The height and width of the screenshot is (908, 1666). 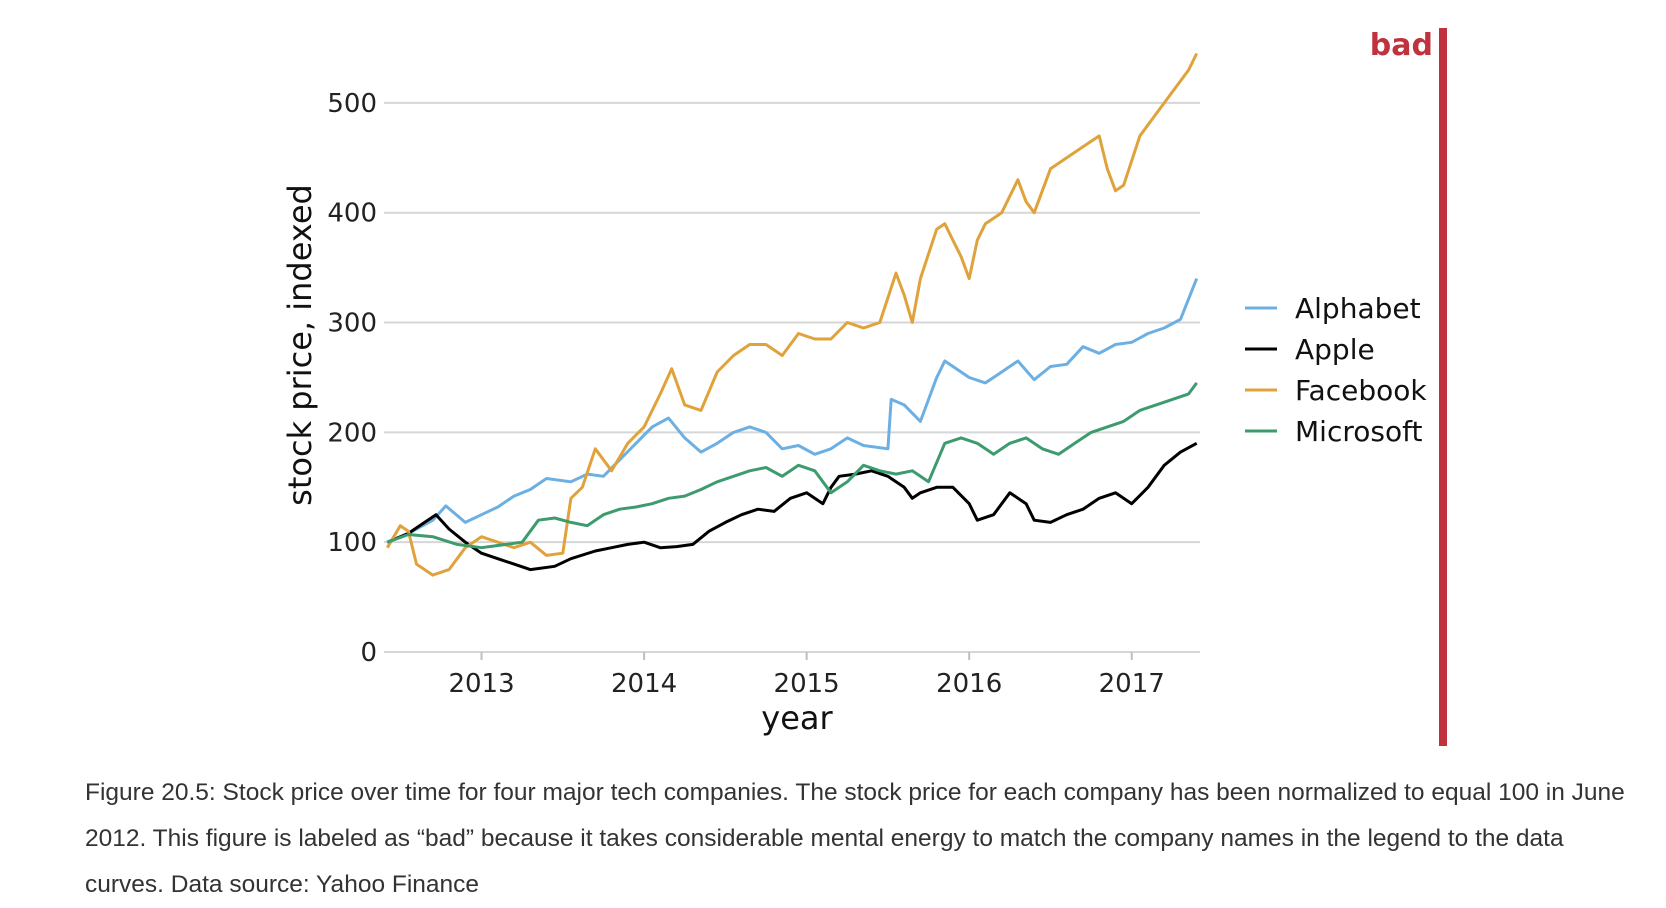 I want to click on series-line-alphabet, so click(x=792, y=411).